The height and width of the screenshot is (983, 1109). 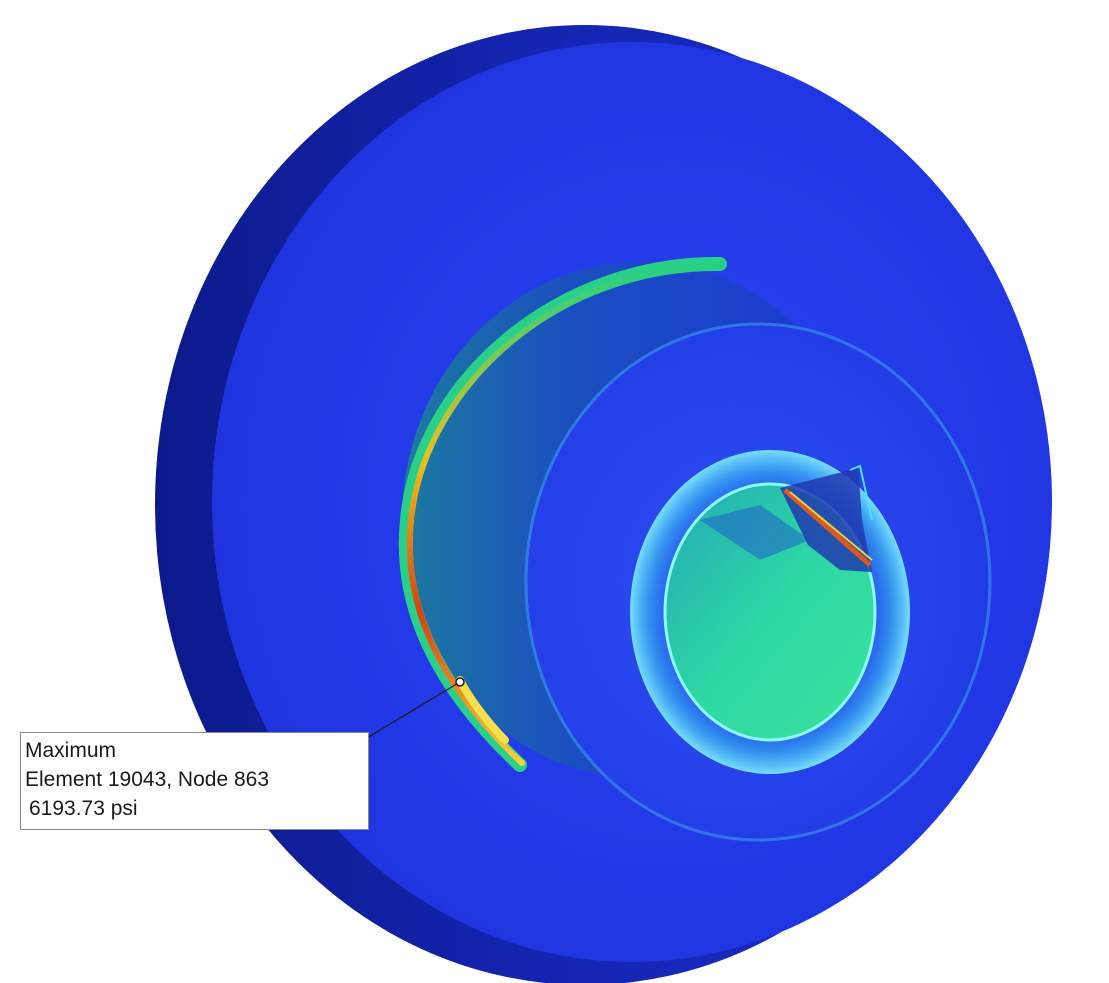 I want to click on probe-title: Maximum, so click(x=71, y=750).